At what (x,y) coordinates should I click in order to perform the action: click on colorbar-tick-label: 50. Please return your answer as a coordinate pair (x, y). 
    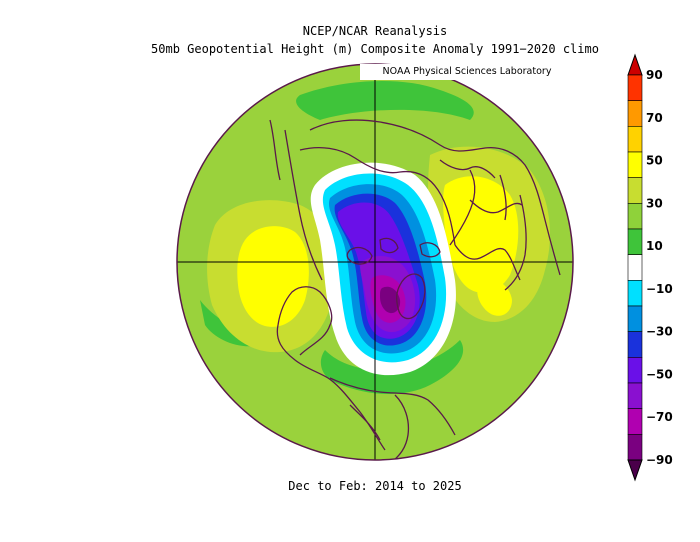
    Looking at the image, I should click on (654, 161).